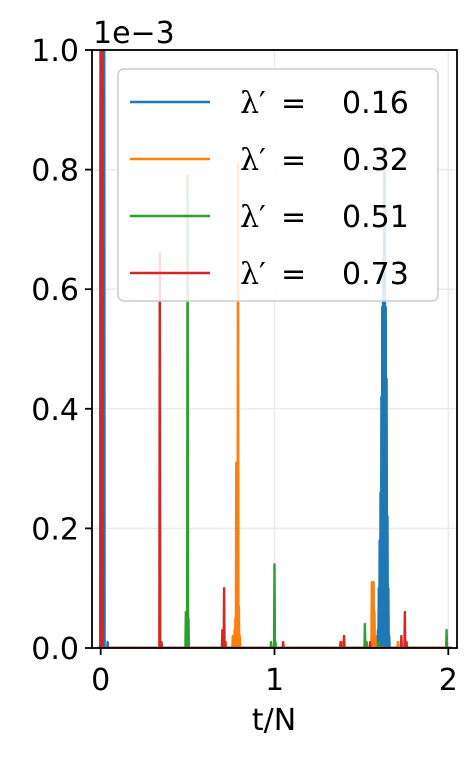 This screenshot has width=474, height=758. I want to click on legend-entry-value: 0.73, so click(375, 274).